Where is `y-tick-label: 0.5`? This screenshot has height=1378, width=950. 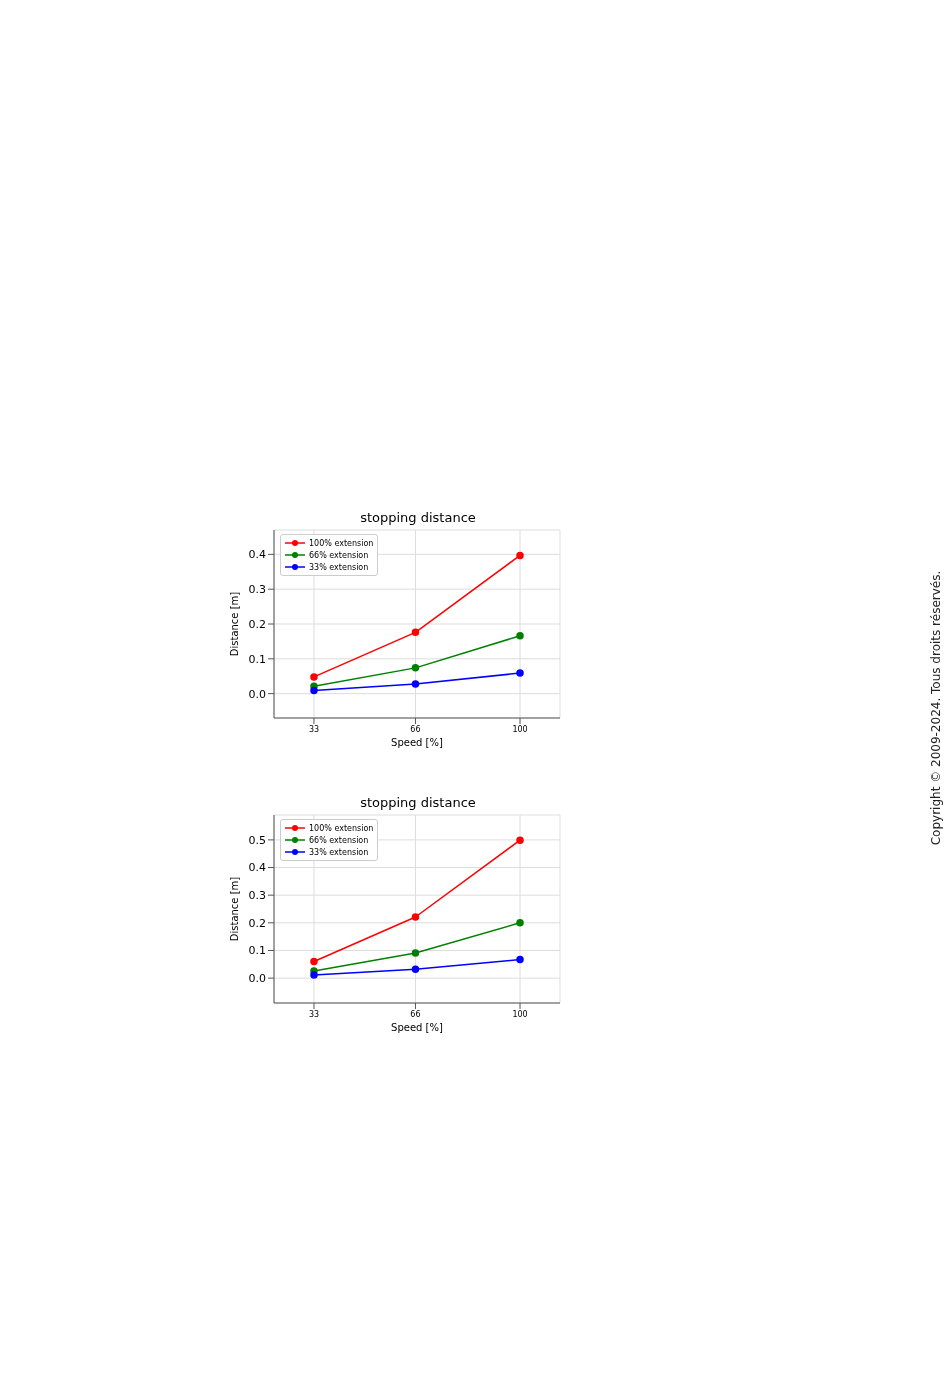 y-tick-label: 0.5 is located at coordinates (257, 840).